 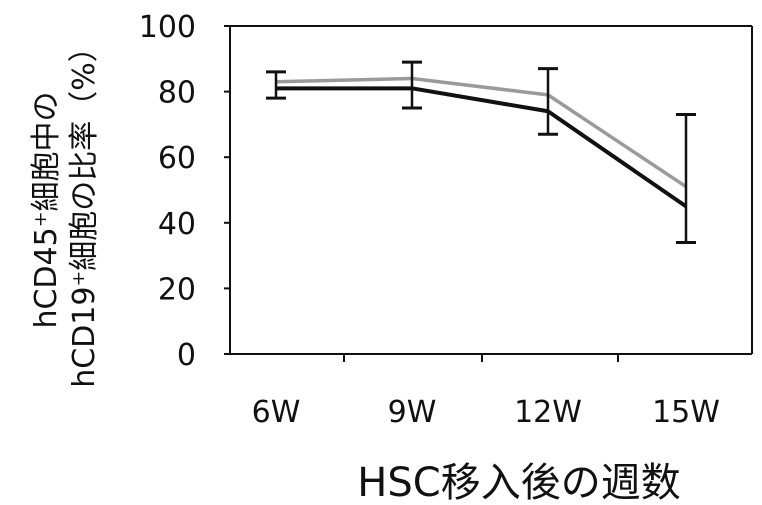 I want to click on x-axis-title: HSC移入後の週数, so click(x=518, y=482).